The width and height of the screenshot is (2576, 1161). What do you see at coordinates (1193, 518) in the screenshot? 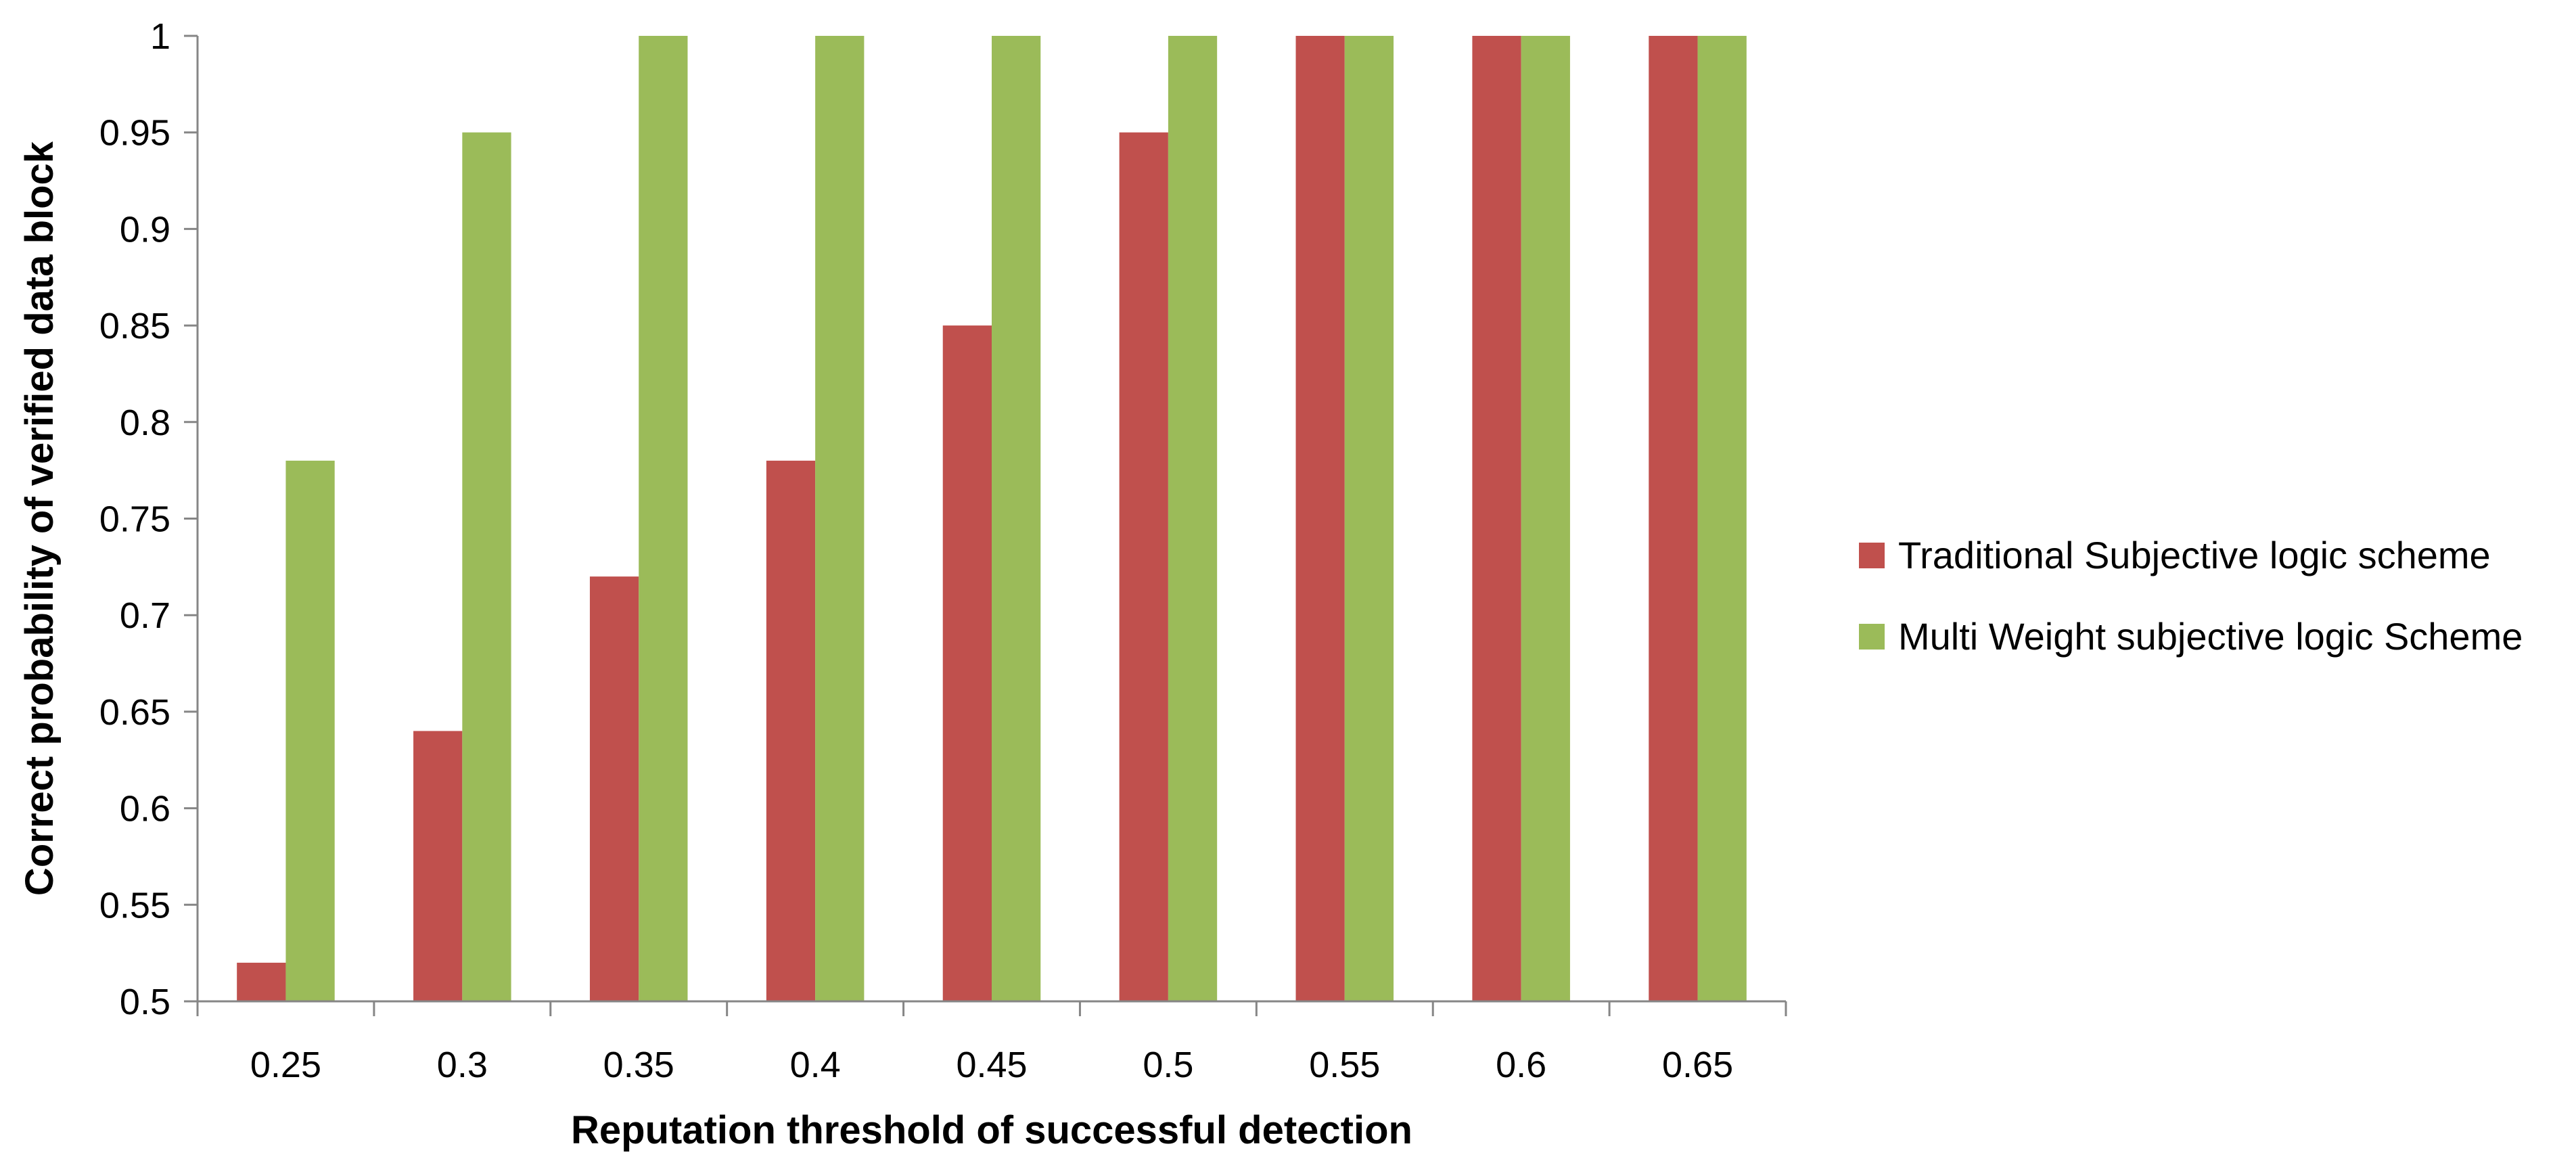
I see `bar-multi-weight-0.5` at bounding box center [1193, 518].